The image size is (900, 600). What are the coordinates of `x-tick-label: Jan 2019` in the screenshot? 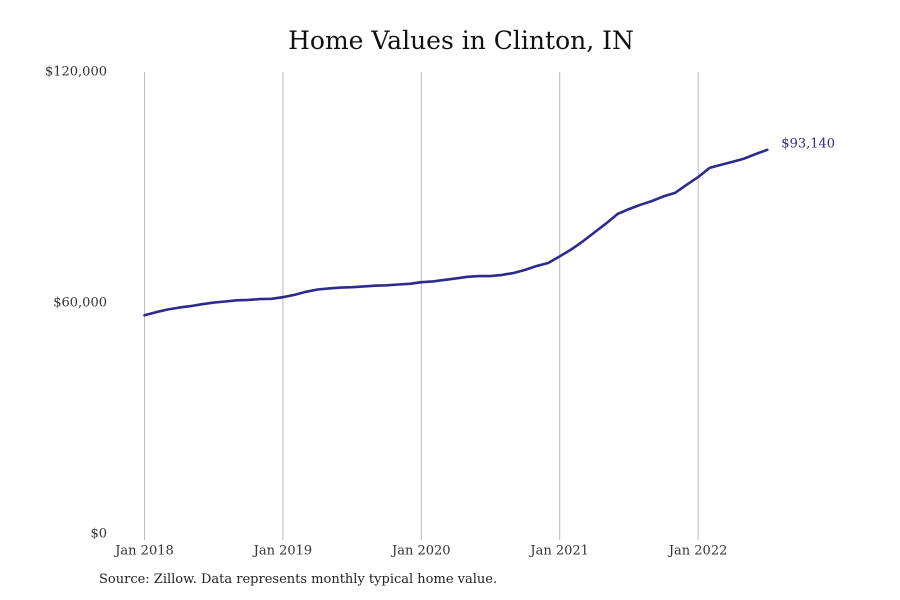 It's located at (282, 551).